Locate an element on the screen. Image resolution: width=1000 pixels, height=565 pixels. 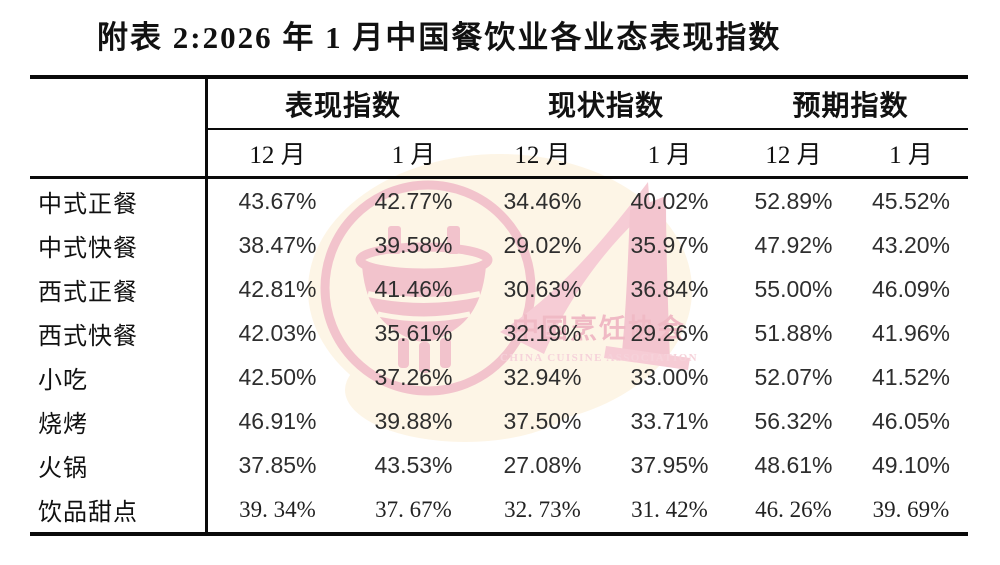
cell-value: 49.10% is located at coordinates (910, 464).